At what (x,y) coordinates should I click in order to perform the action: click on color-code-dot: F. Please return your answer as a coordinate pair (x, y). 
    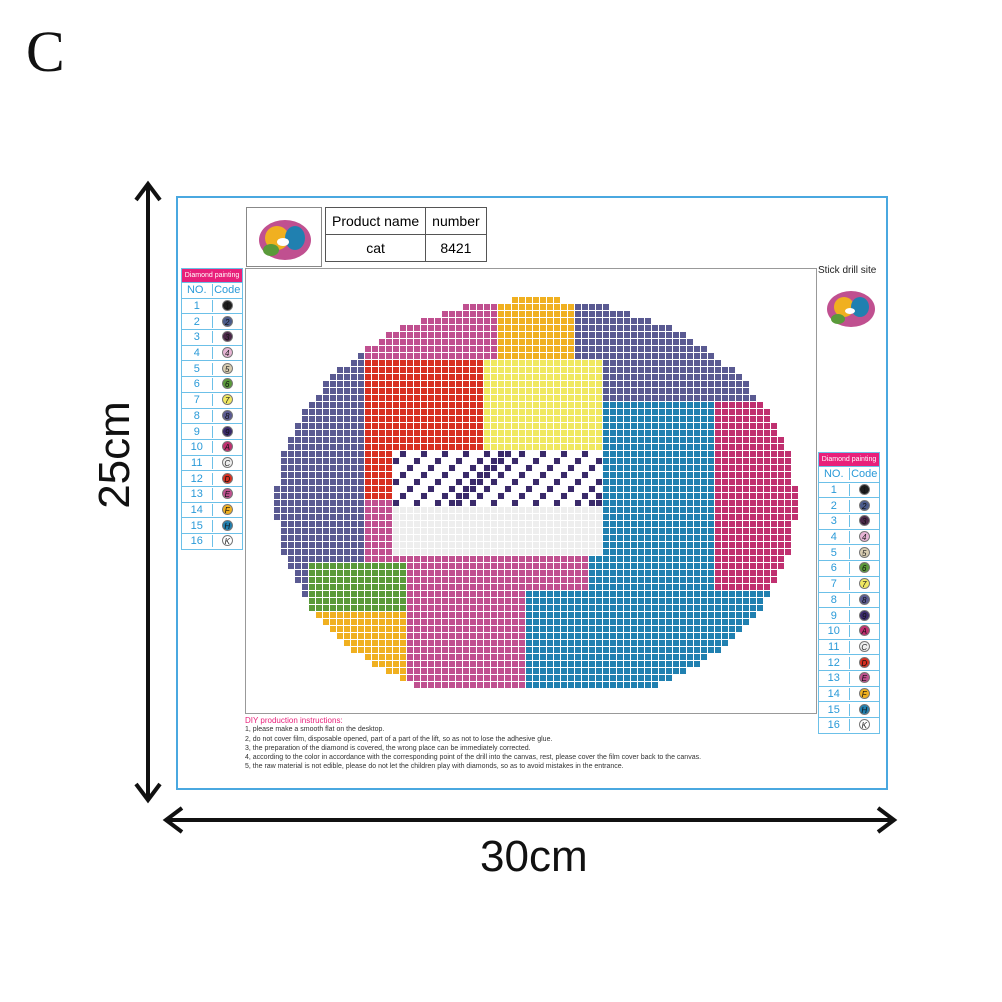
    Looking at the image, I should click on (864, 693).